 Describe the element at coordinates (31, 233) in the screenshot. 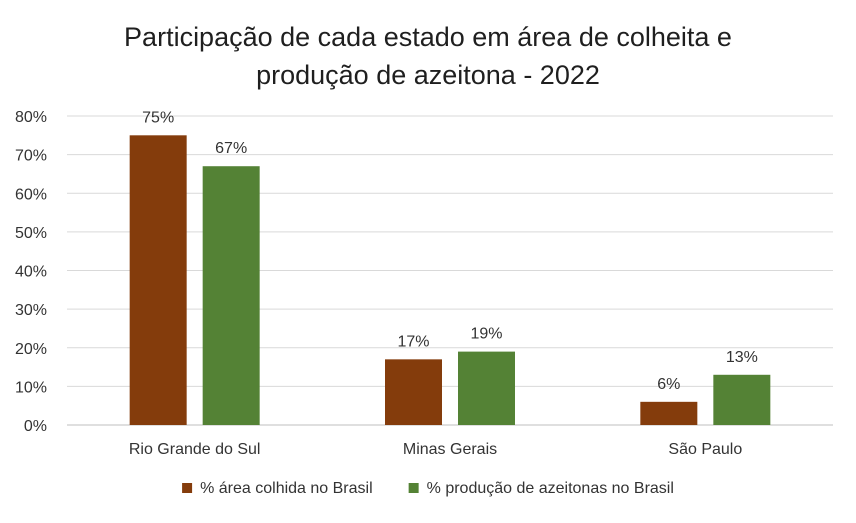

I see `y-tick-label: 50%` at that location.